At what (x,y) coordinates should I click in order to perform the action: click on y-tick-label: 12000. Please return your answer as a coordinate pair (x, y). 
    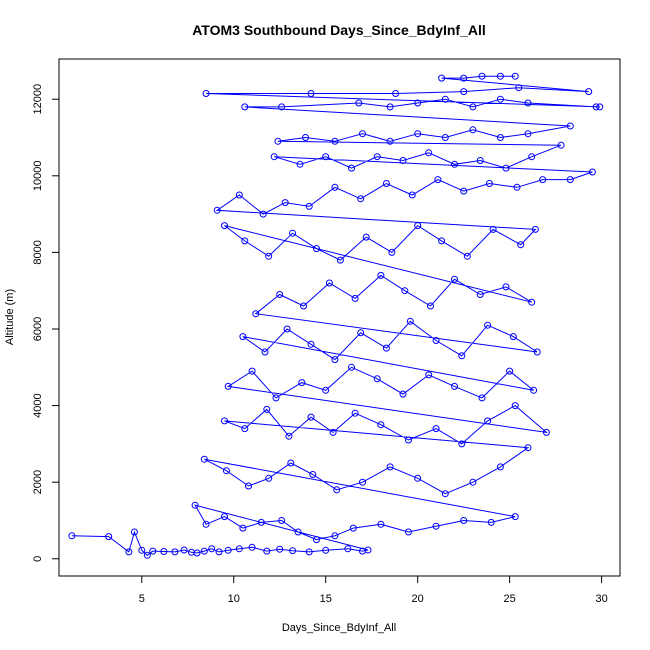
    Looking at the image, I should click on (38, 99).